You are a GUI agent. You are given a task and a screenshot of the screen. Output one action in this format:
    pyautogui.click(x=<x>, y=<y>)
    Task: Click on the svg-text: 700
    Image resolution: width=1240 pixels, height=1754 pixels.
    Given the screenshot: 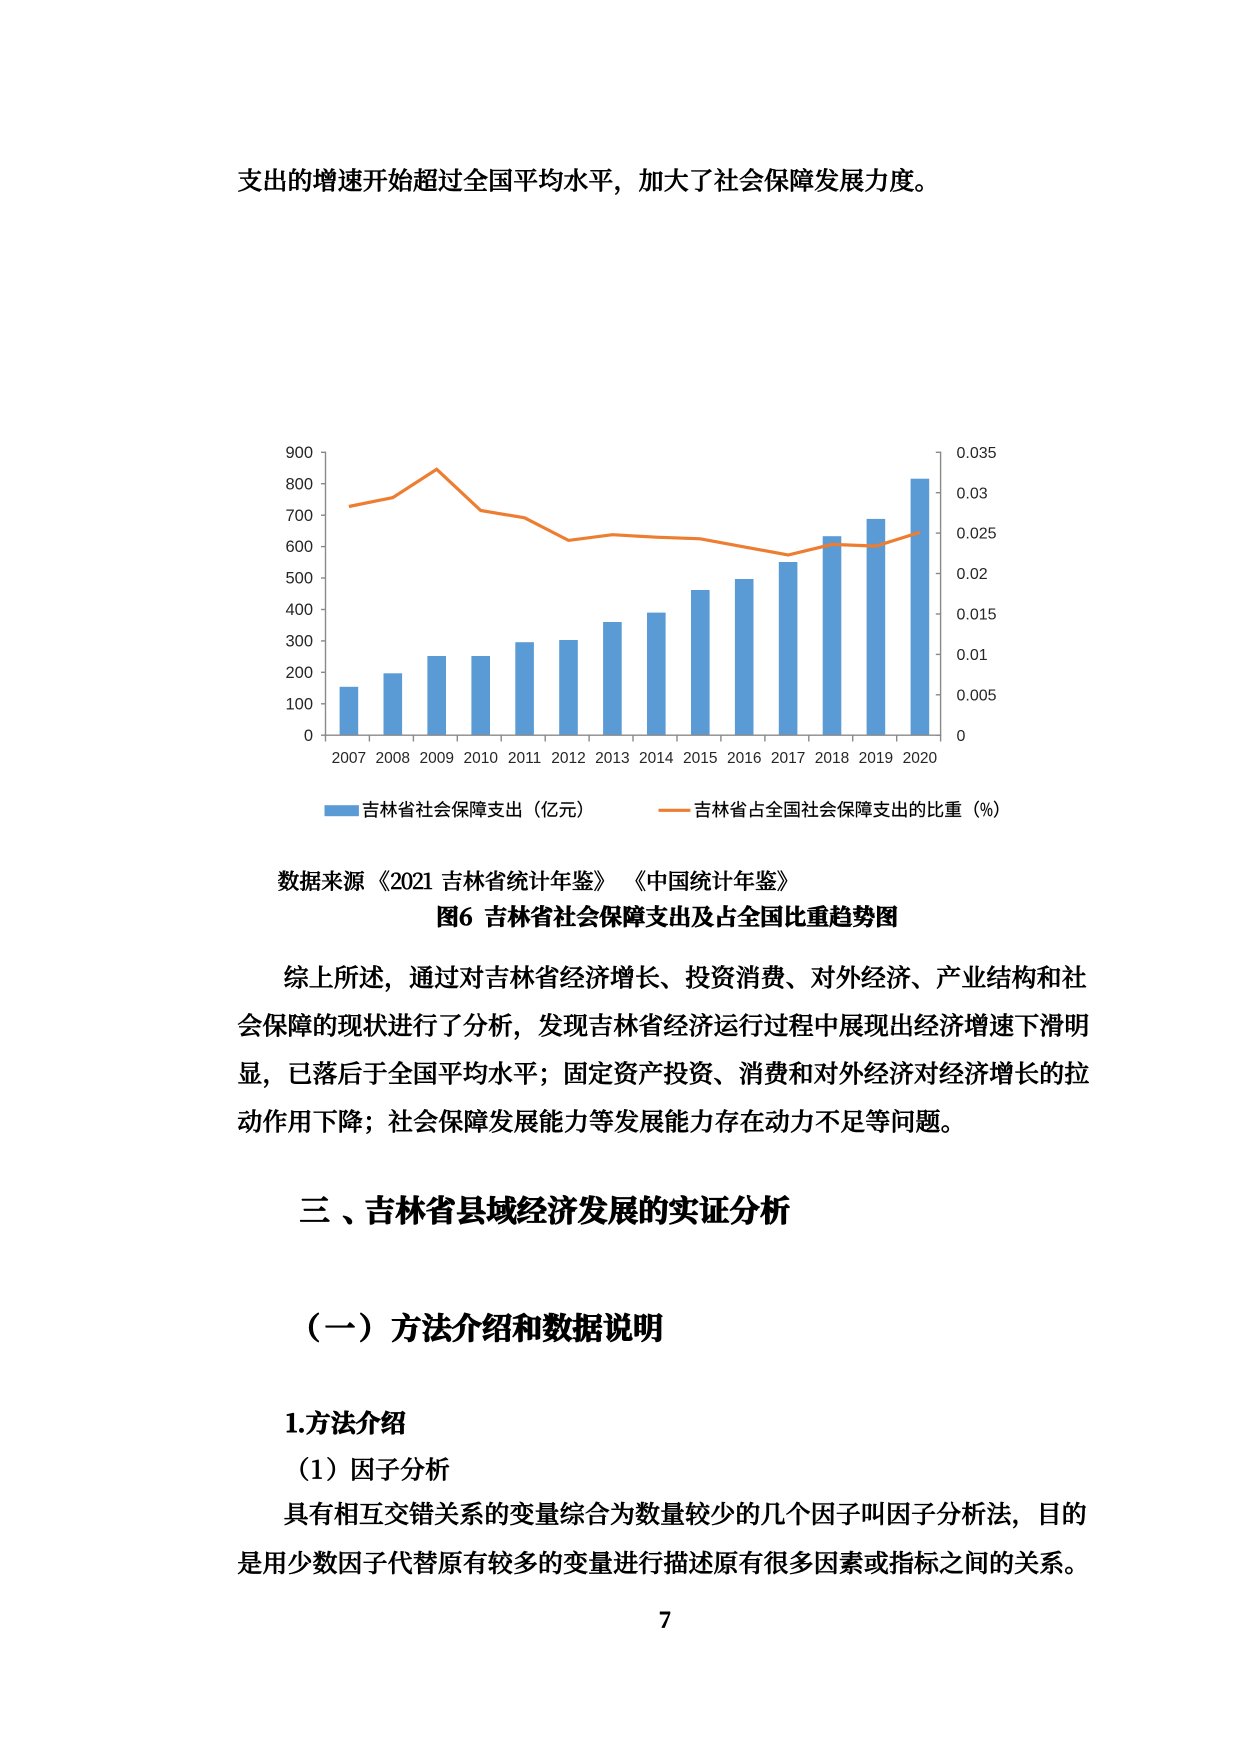 What is the action you would take?
    pyautogui.click(x=299, y=516)
    